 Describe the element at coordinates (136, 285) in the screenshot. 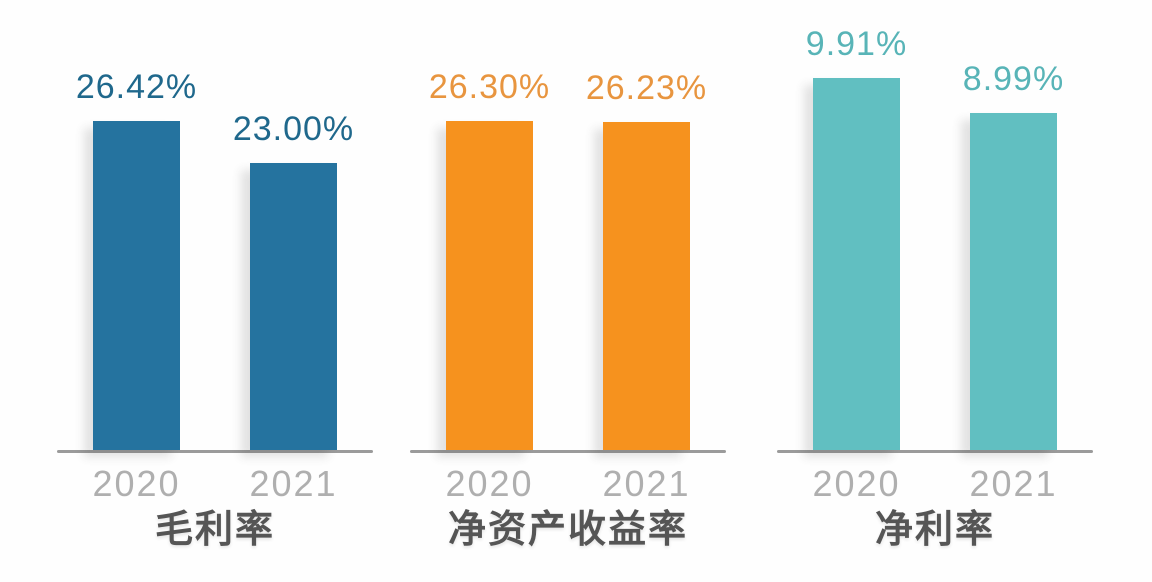

I see `bar-毛利率-2020` at that location.